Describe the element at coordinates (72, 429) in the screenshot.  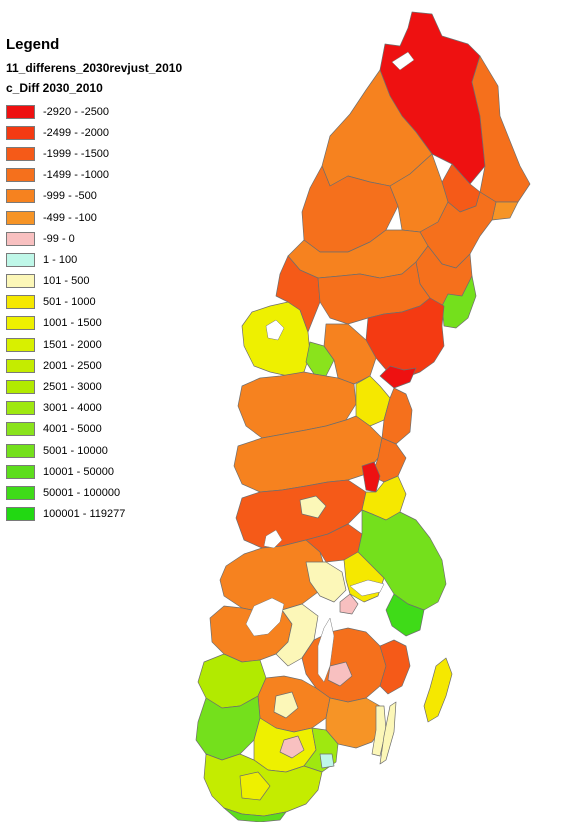
I see `legend-range-label: 4001 - 5000` at that location.